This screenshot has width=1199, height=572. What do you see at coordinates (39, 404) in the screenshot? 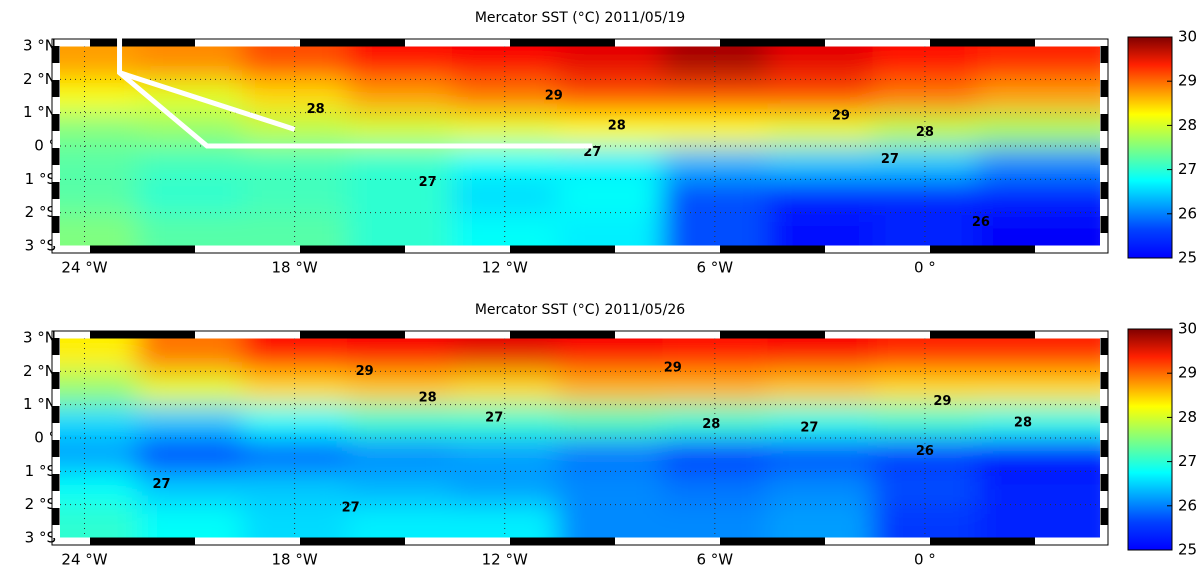
I see `y-tick-label: 1 °N` at bounding box center [39, 404].